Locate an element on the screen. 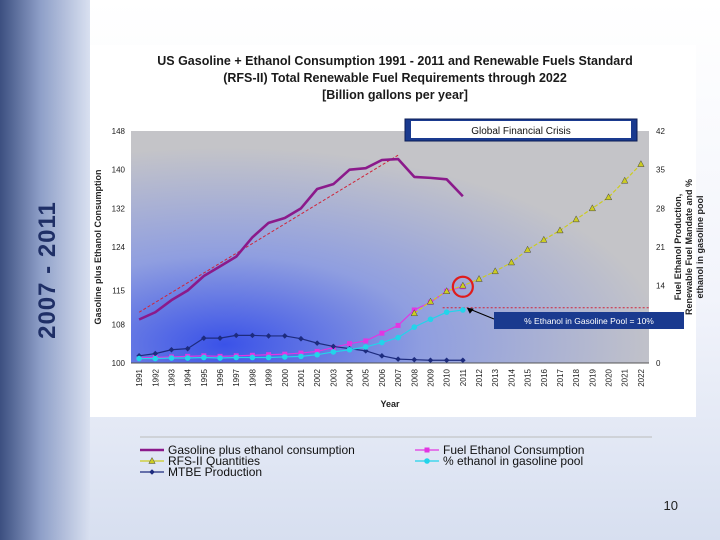 This screenshot has height=540, width=720. x-tick-label: 2008 is located at coordinates (414, 377).